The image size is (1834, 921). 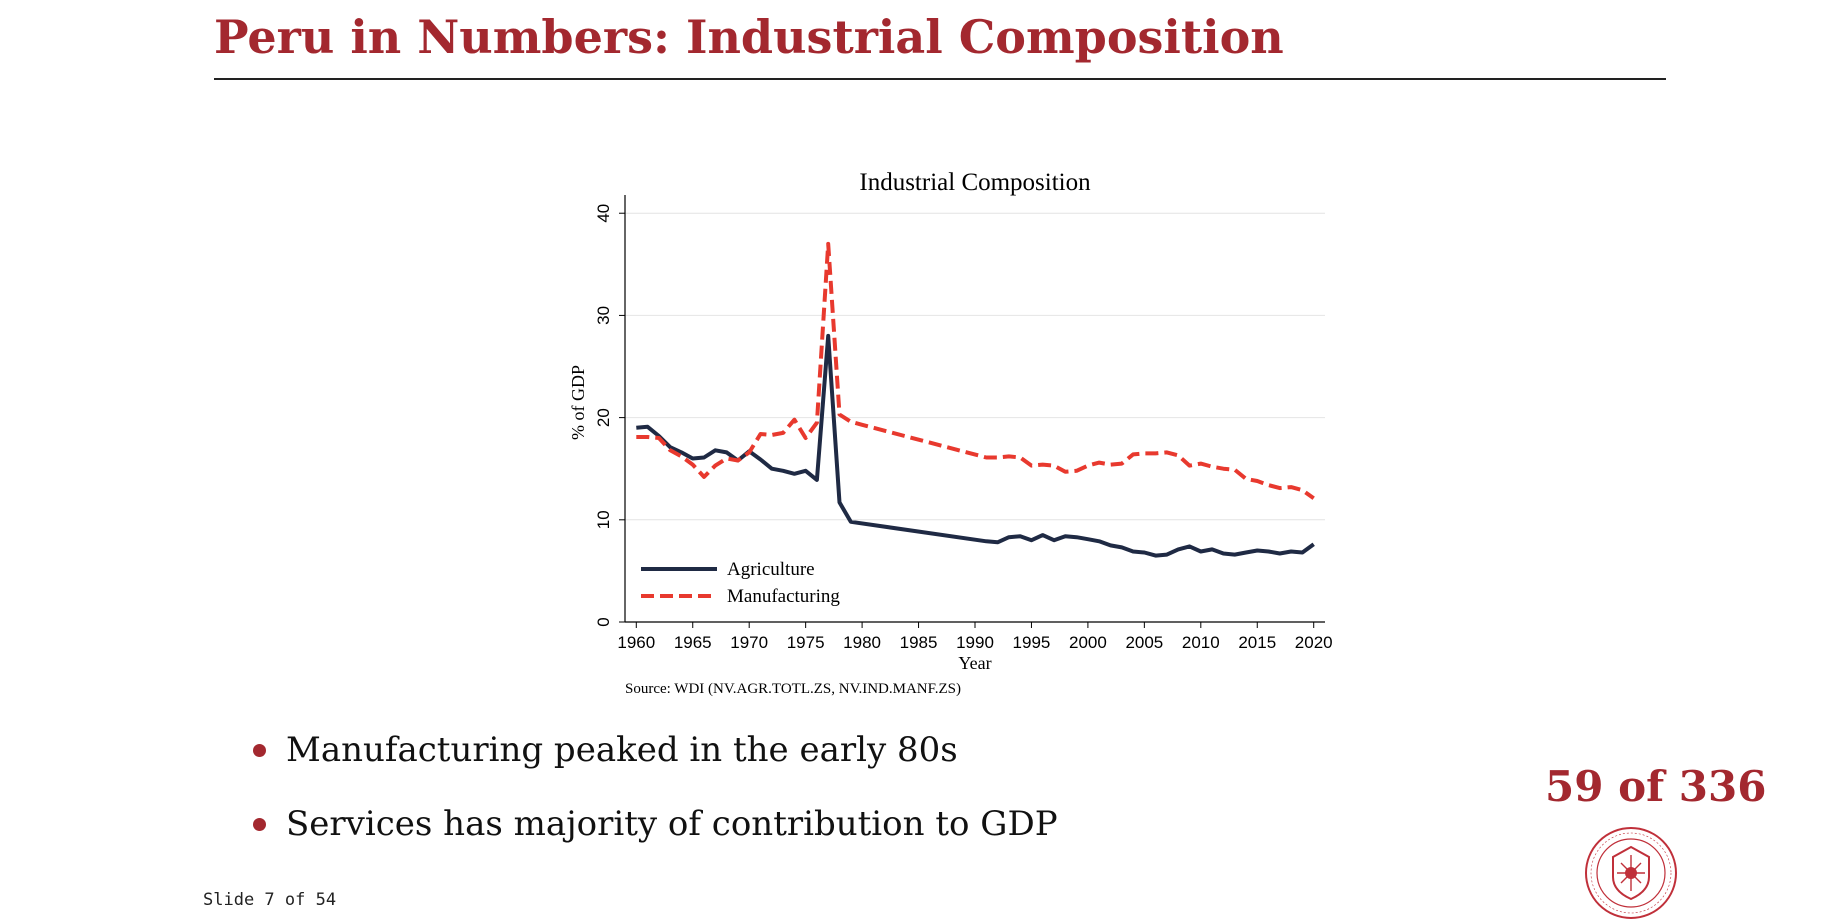 What do you see at coordinates (1631, 873) in the screenshot?
I see `university-seal-icon` at bounding box center [1631, 873].